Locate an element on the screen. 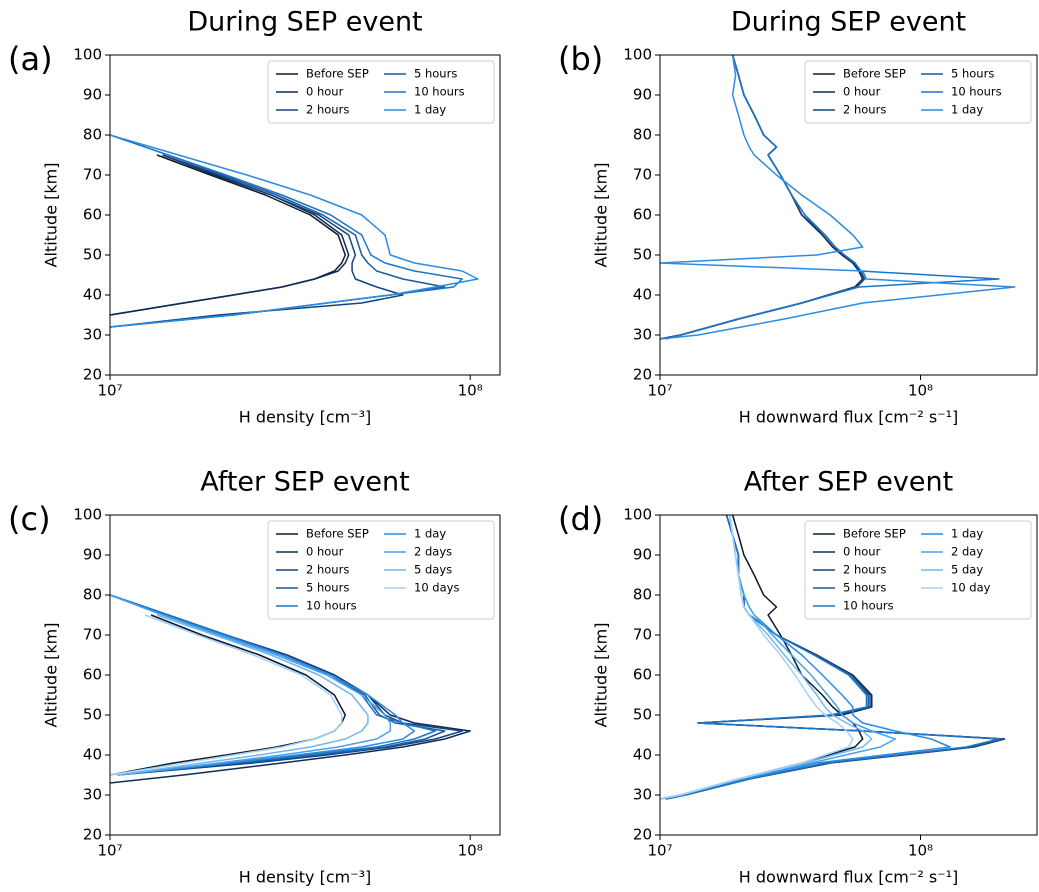  chart-title: During SEP event is located at coordinates (848, 22).